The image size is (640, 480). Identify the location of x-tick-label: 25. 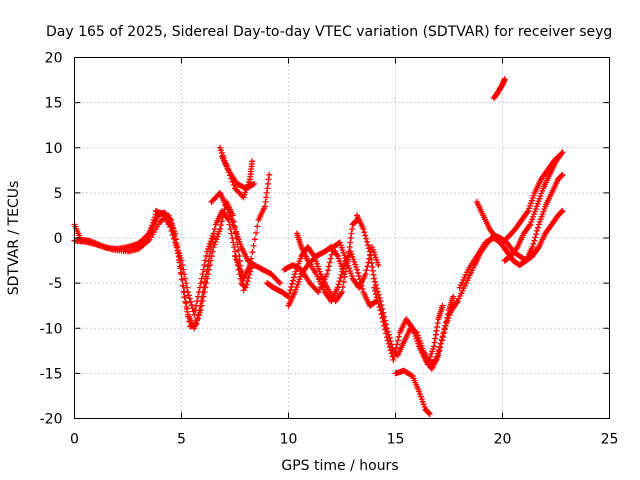
(610, 440).